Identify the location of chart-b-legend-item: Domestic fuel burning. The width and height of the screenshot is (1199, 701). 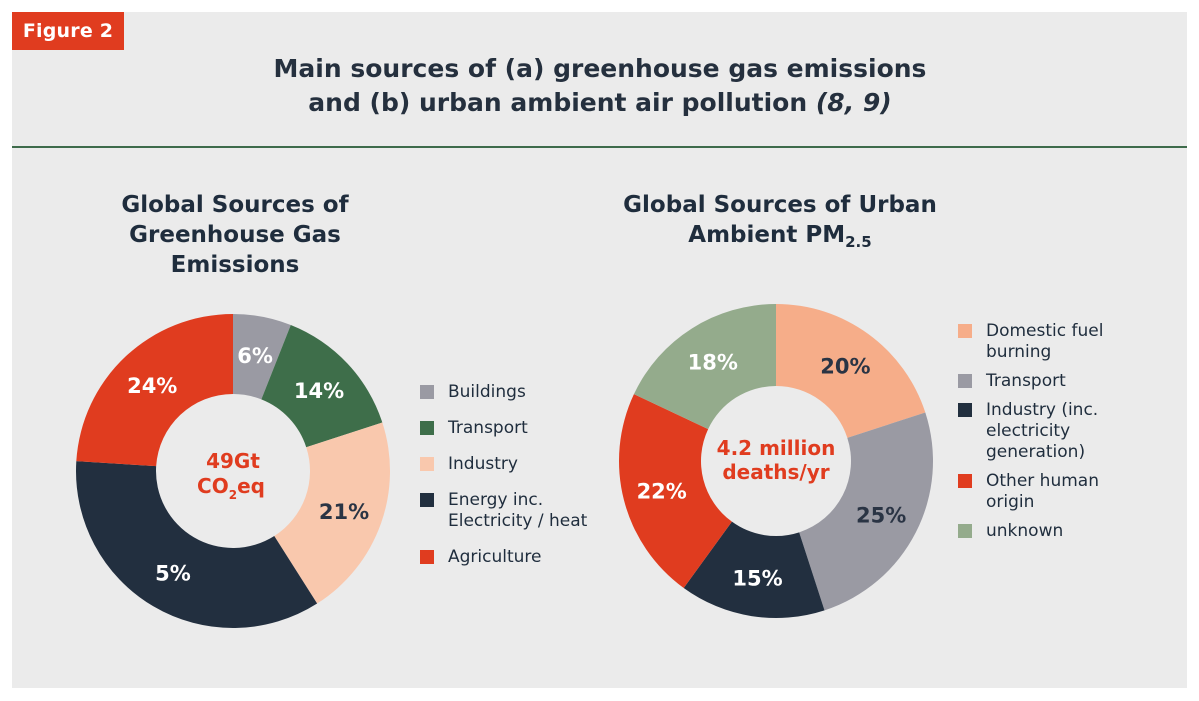
(1043, 342).